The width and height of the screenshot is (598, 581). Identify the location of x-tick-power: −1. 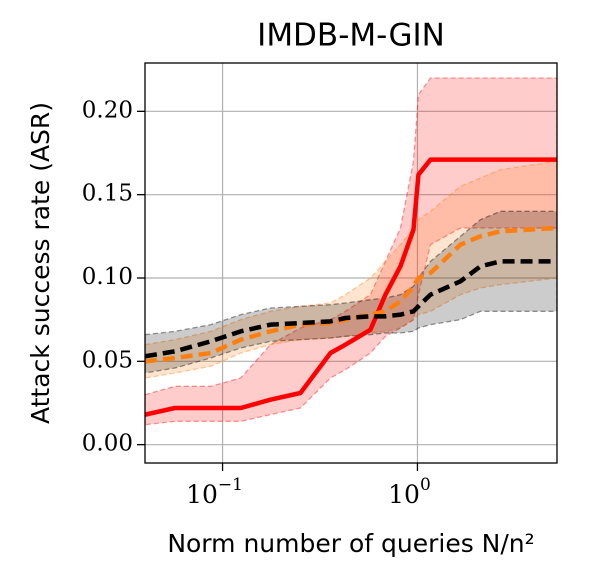
(230, 485).